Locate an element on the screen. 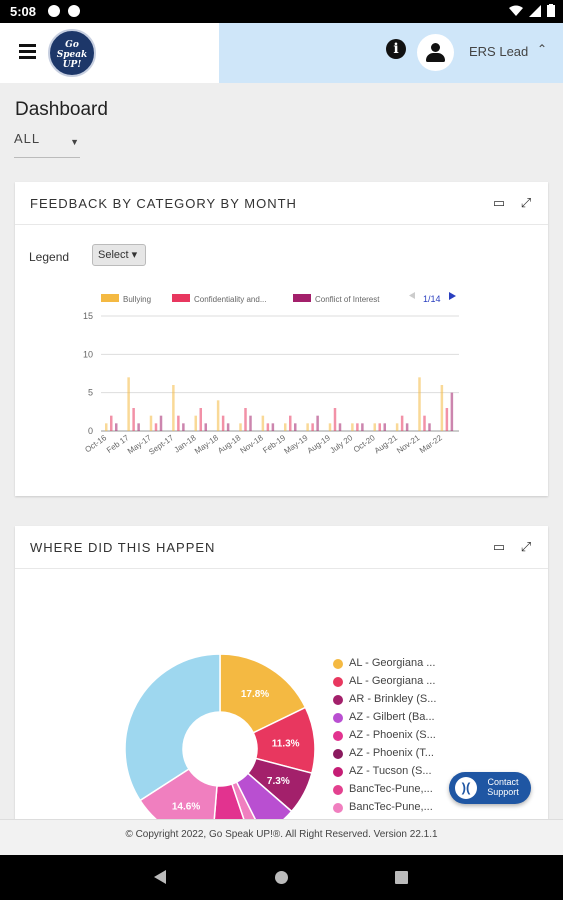  status-bar: 5:08 is located at coordinates (281, 11).